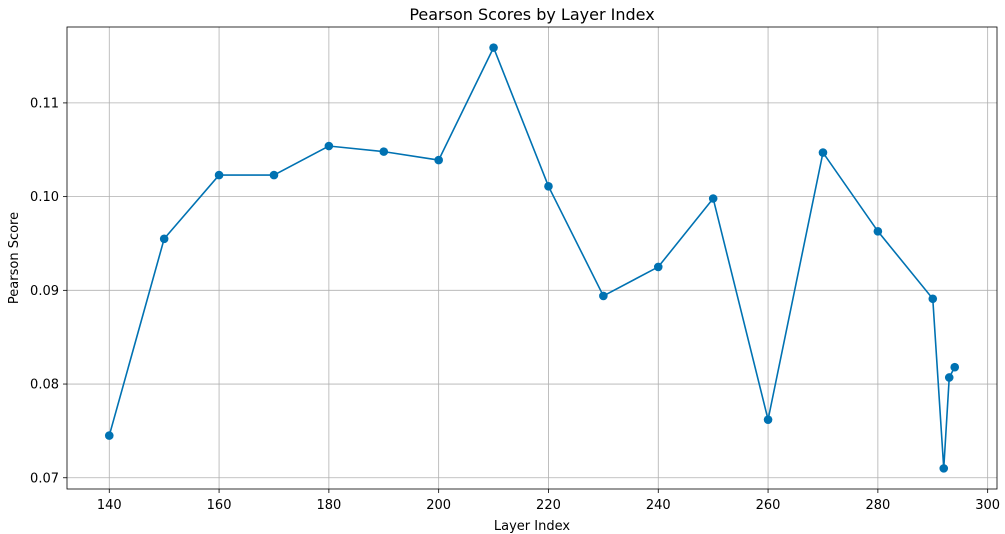 The height and width of the screenshot is (534, 1005). Describe the element at coordinates (438, 505) in the screenshot. I see `x-tick-label: 200` at that location.